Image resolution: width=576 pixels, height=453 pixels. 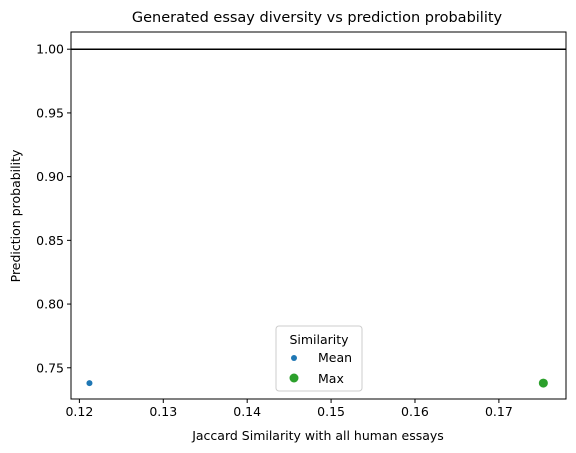 I want to click on legend-frame, so click(x=319, y=358).